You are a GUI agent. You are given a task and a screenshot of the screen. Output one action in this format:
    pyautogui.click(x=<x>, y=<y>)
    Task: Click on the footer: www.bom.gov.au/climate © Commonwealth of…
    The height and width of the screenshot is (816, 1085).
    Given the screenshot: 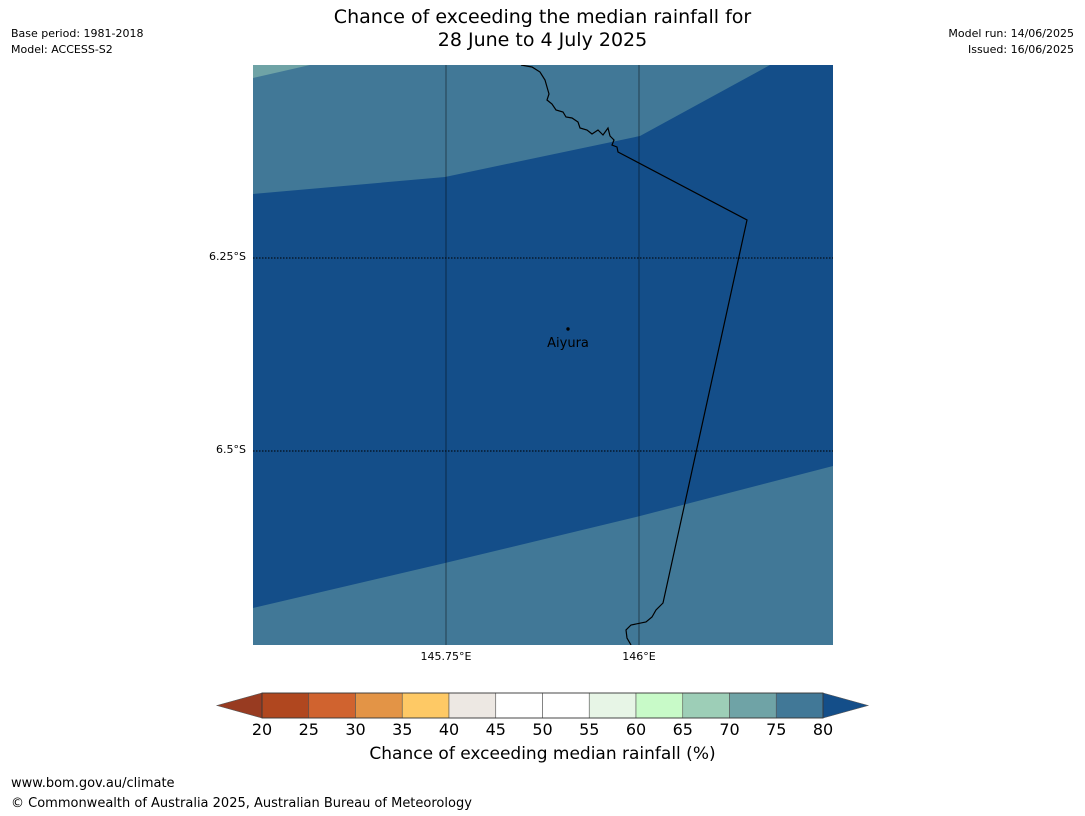 What is the action you would take?
    pyautogui.click(x=241, y=794)
    